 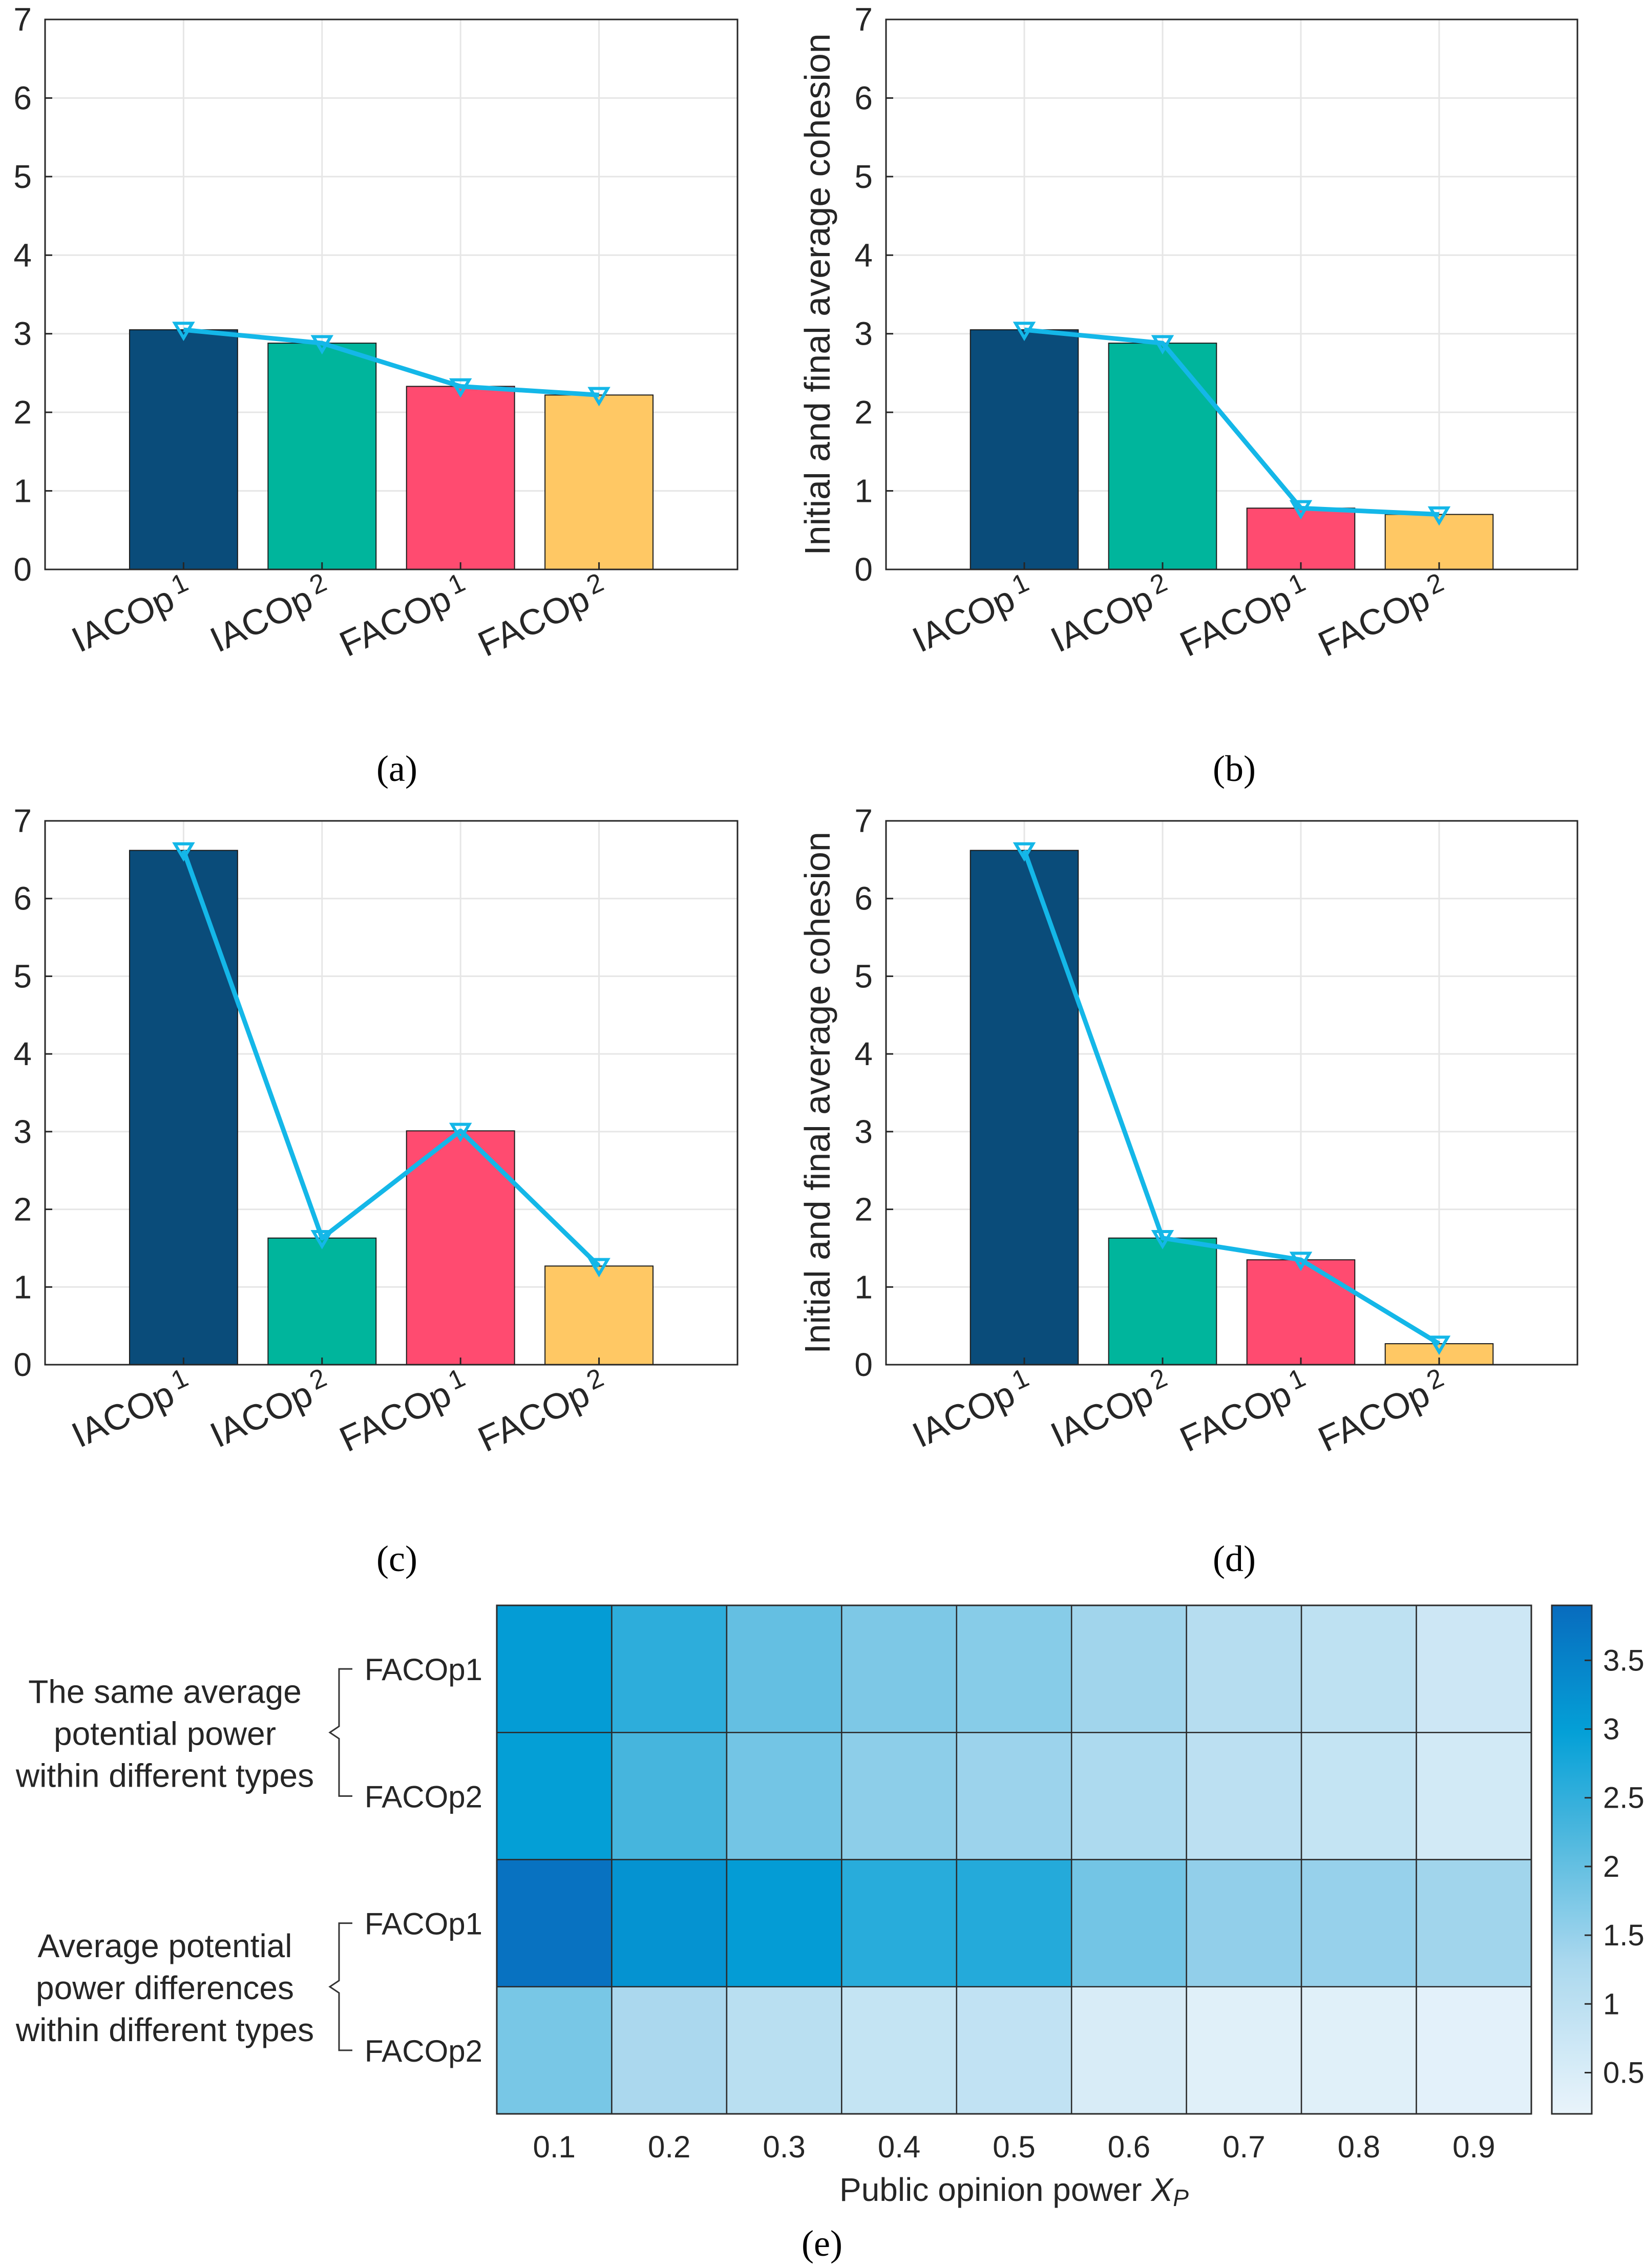 What do you see at coordinates (1129, 2147) in the screenshot?
I see `x-tick-label: 0.6` at bounding box center [1129, 2147].